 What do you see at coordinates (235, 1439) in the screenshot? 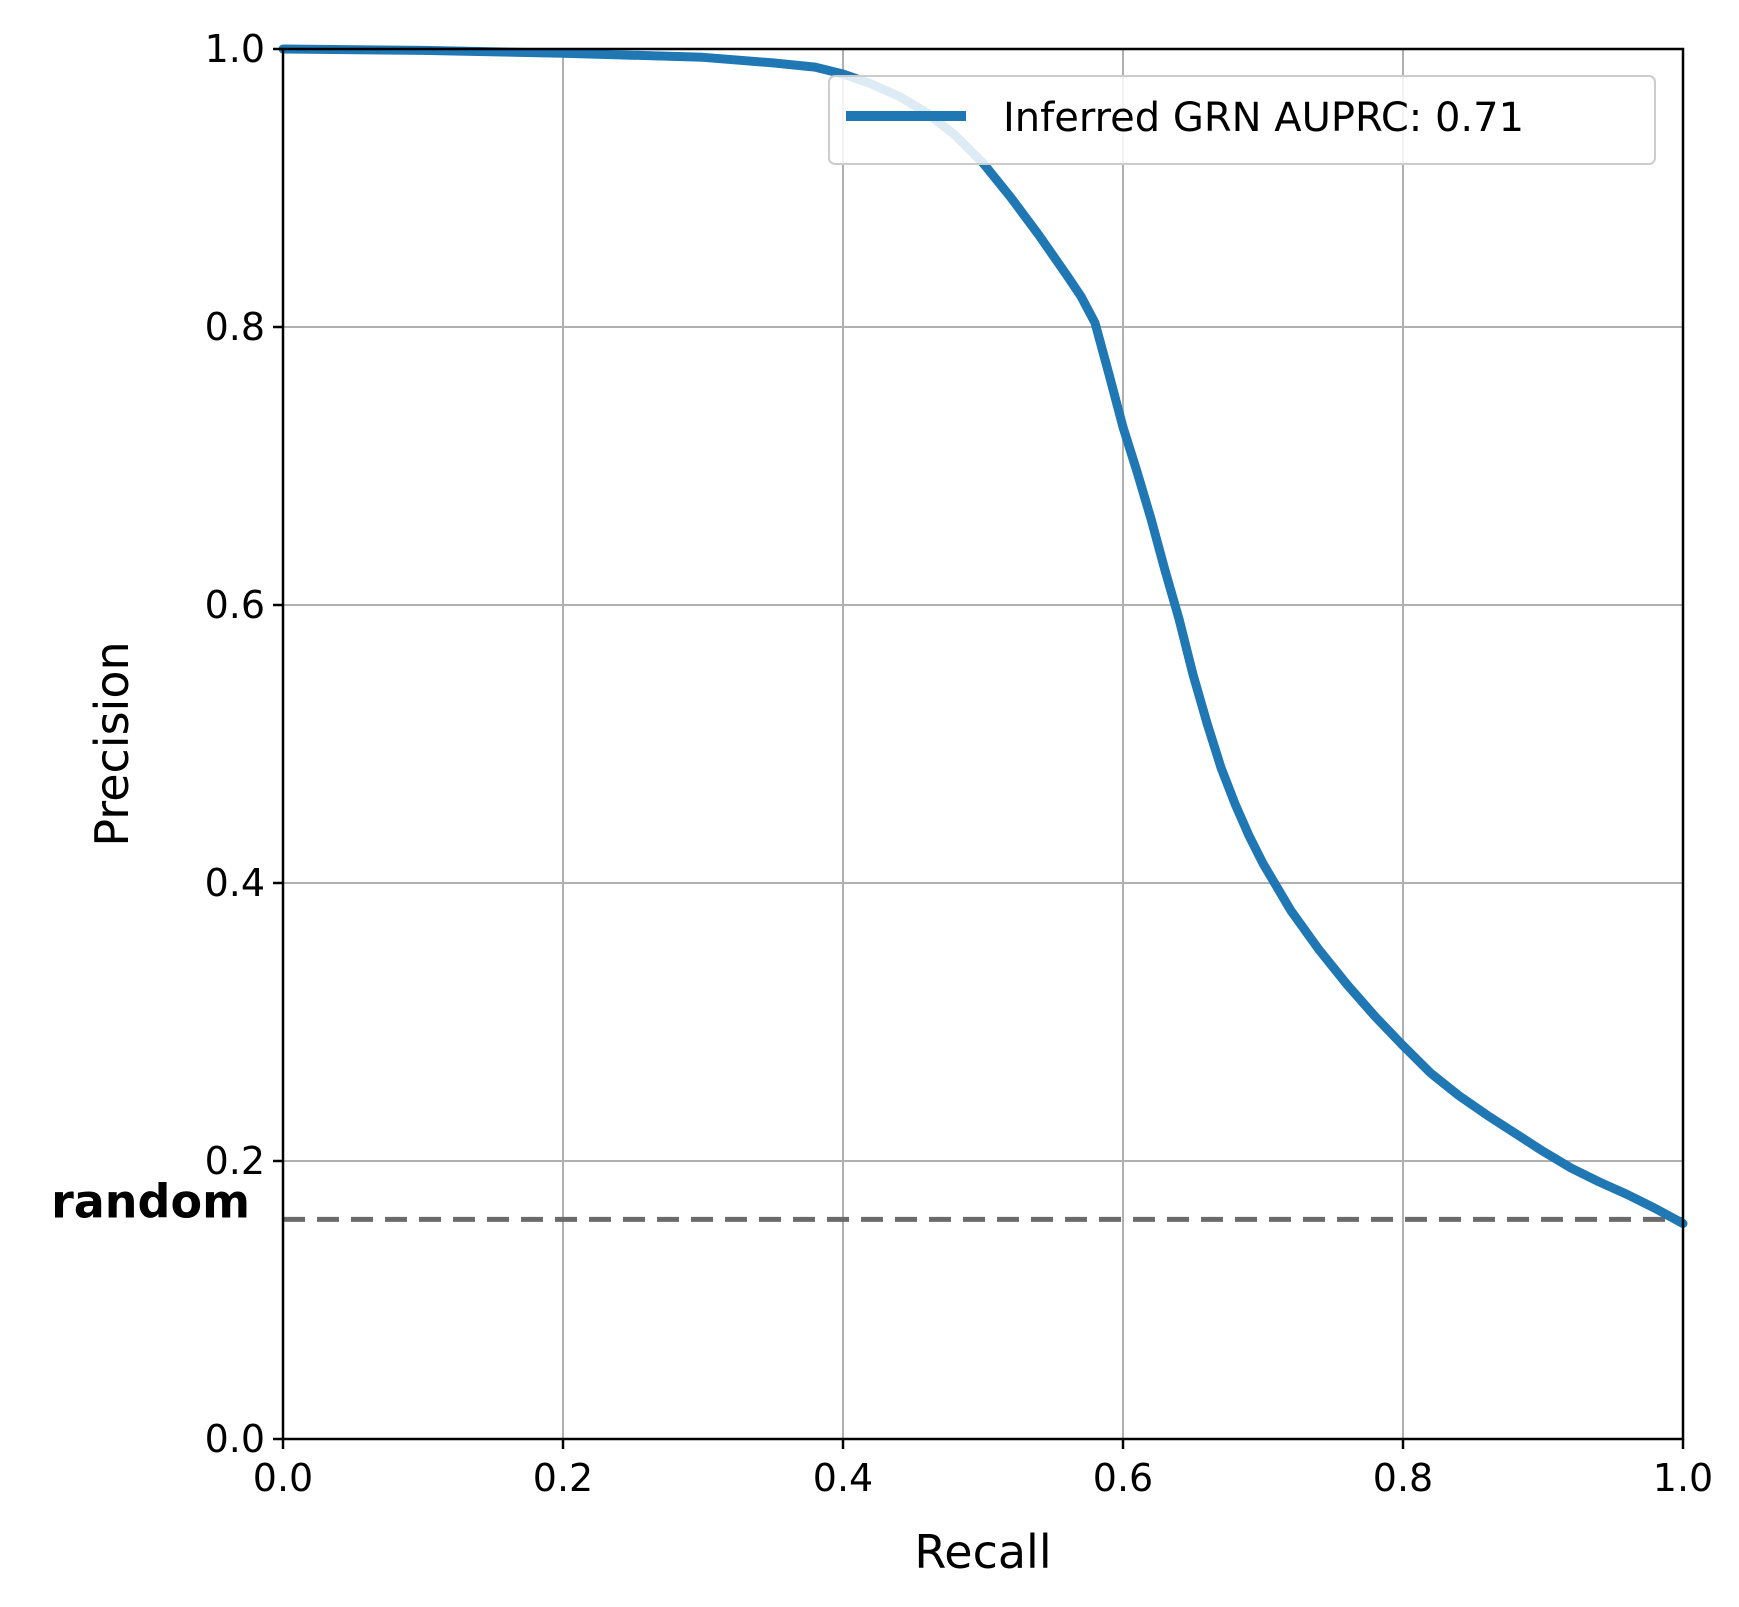
I see `y-tick-label: 0.0` at bounding box center [235, 1439].